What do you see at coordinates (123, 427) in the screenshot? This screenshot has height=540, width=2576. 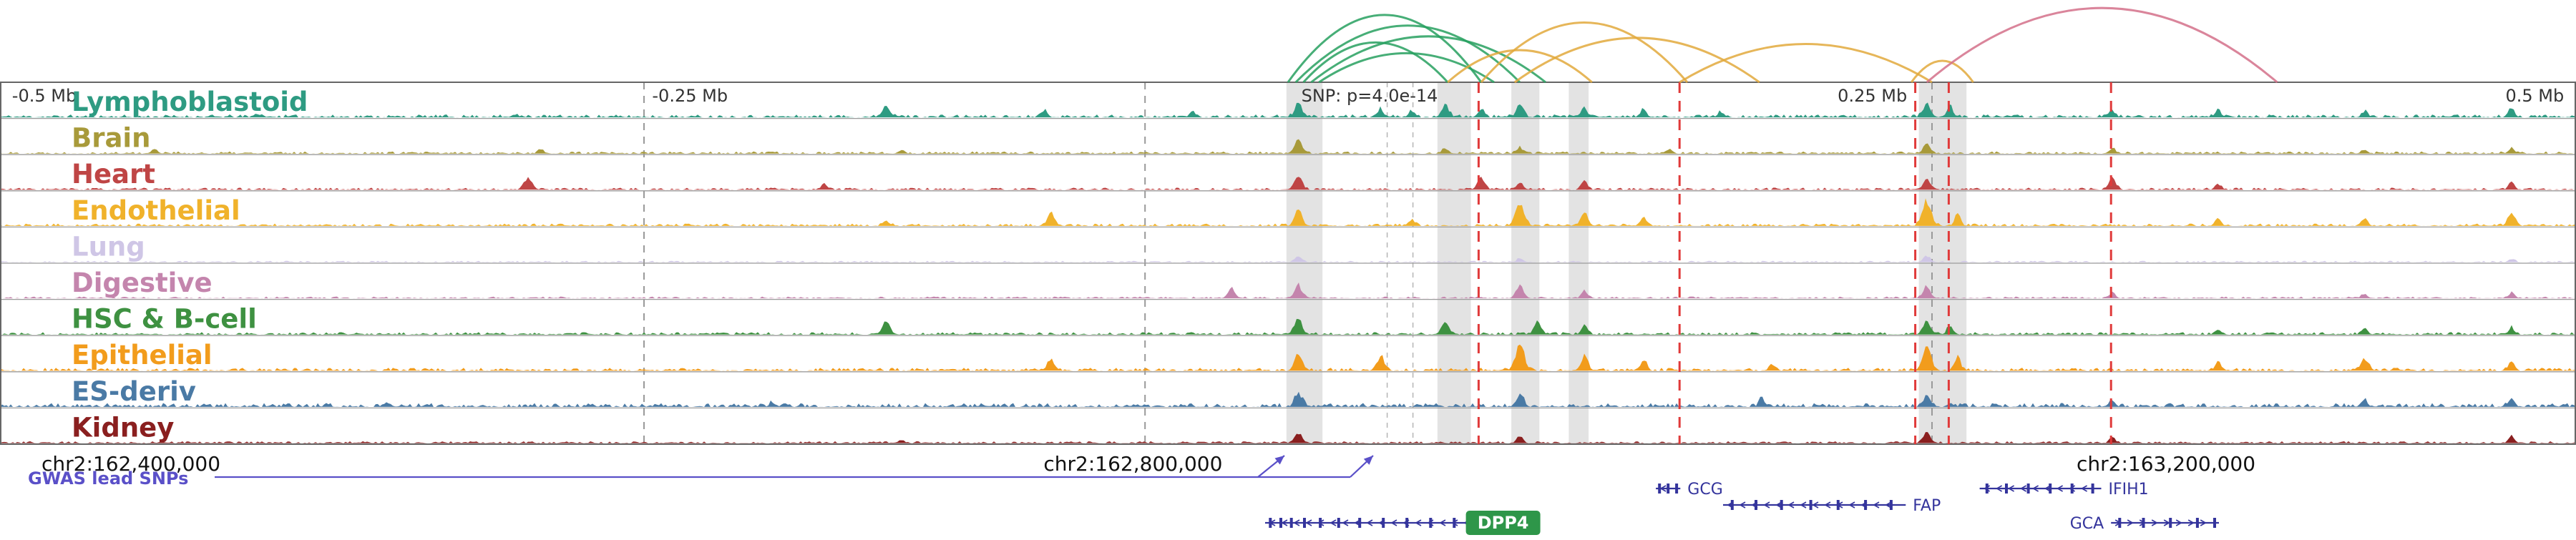 I see `track-label-kidney: Kidney` at bounding box center [123, 427].